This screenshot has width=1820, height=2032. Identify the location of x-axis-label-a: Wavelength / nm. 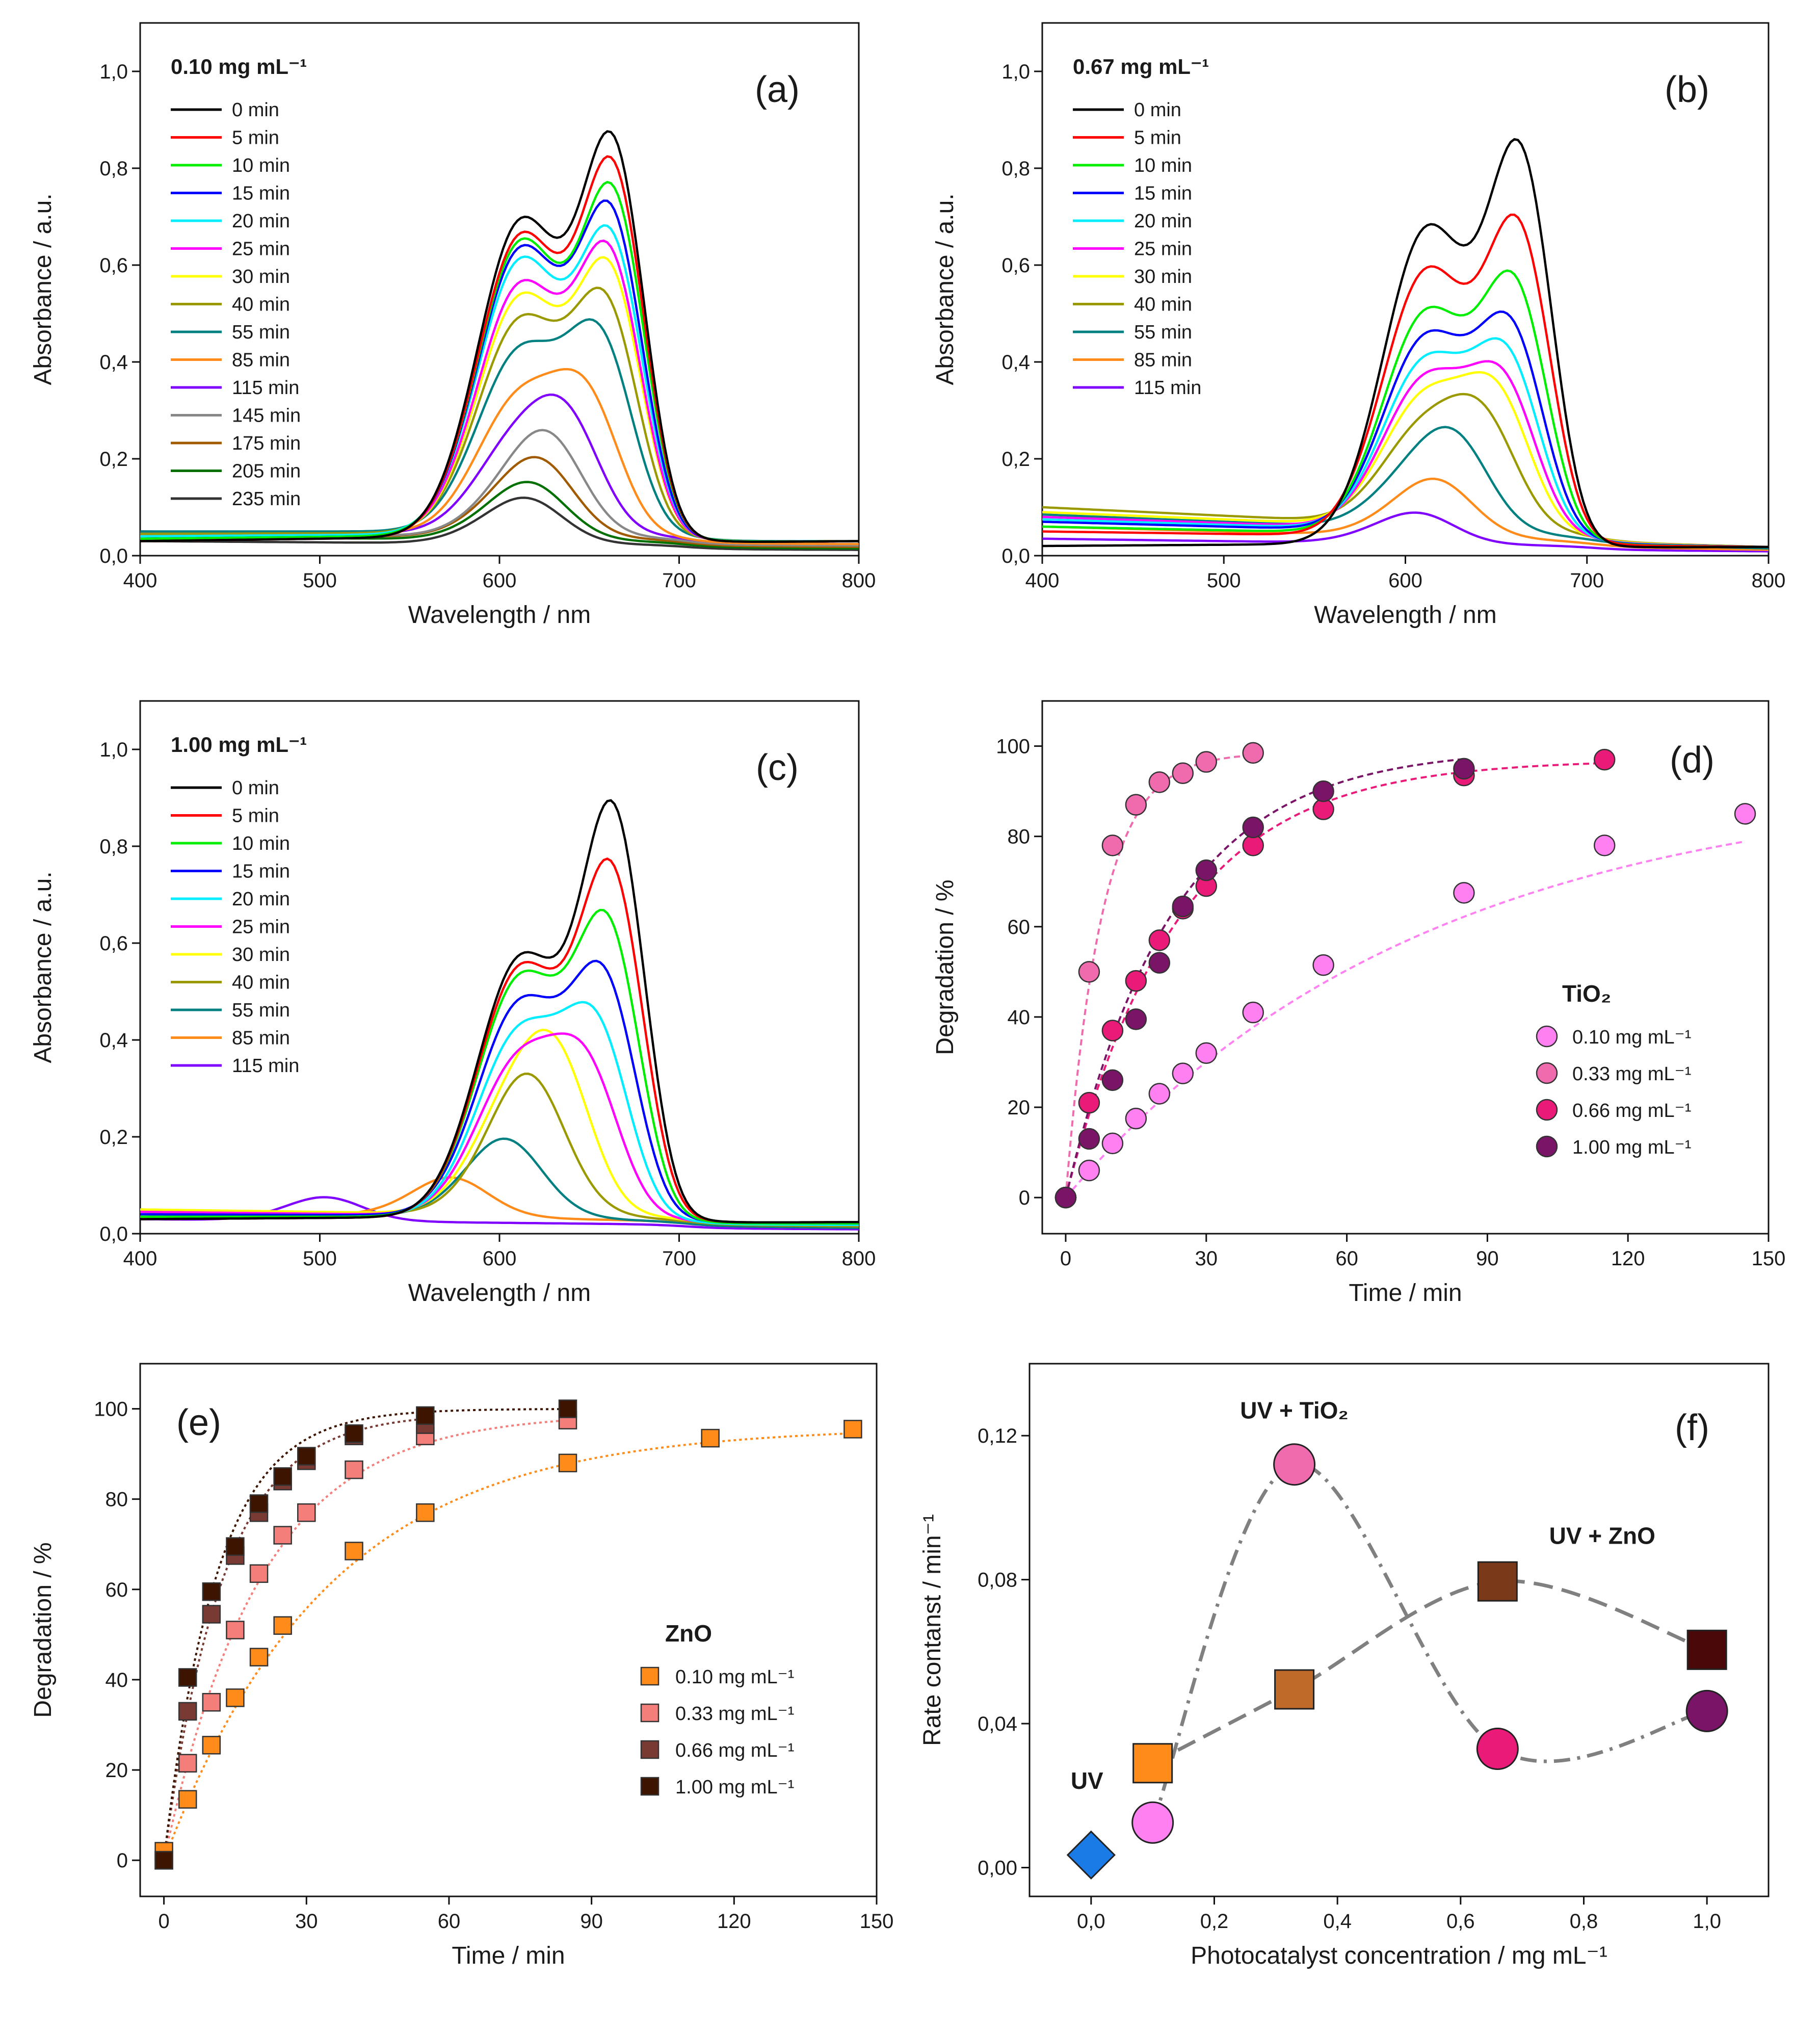
(499, 615).